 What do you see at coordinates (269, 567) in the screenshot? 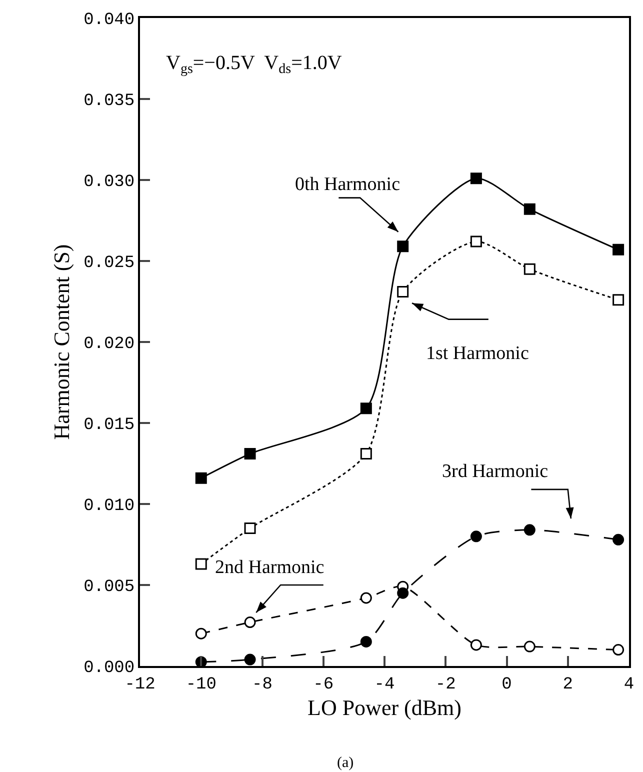
I see `series-label: 2nd Harmonic` at bounding box center [269, 567].